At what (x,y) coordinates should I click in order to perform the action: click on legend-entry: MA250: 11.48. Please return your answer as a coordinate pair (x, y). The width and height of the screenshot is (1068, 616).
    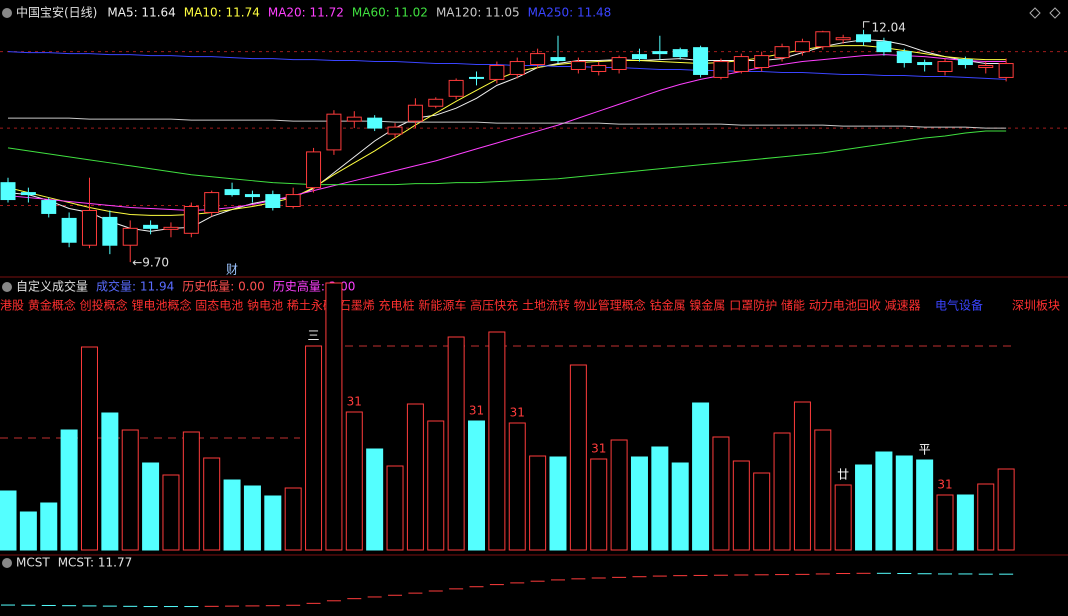
    Looking at the image, I should click on (570, 13).